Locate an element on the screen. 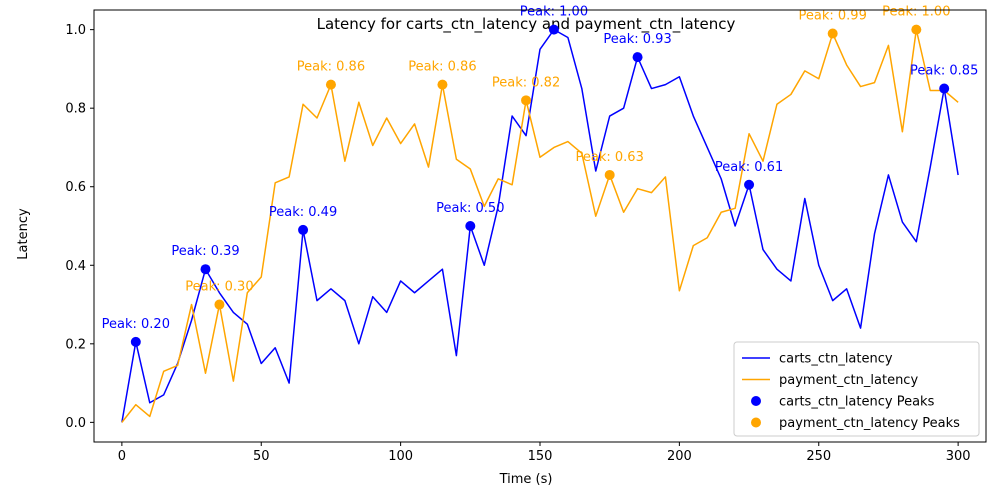 This screenshot has height=500, width=1000. x-tick-label: 300 is located at coordinates (958, 456).